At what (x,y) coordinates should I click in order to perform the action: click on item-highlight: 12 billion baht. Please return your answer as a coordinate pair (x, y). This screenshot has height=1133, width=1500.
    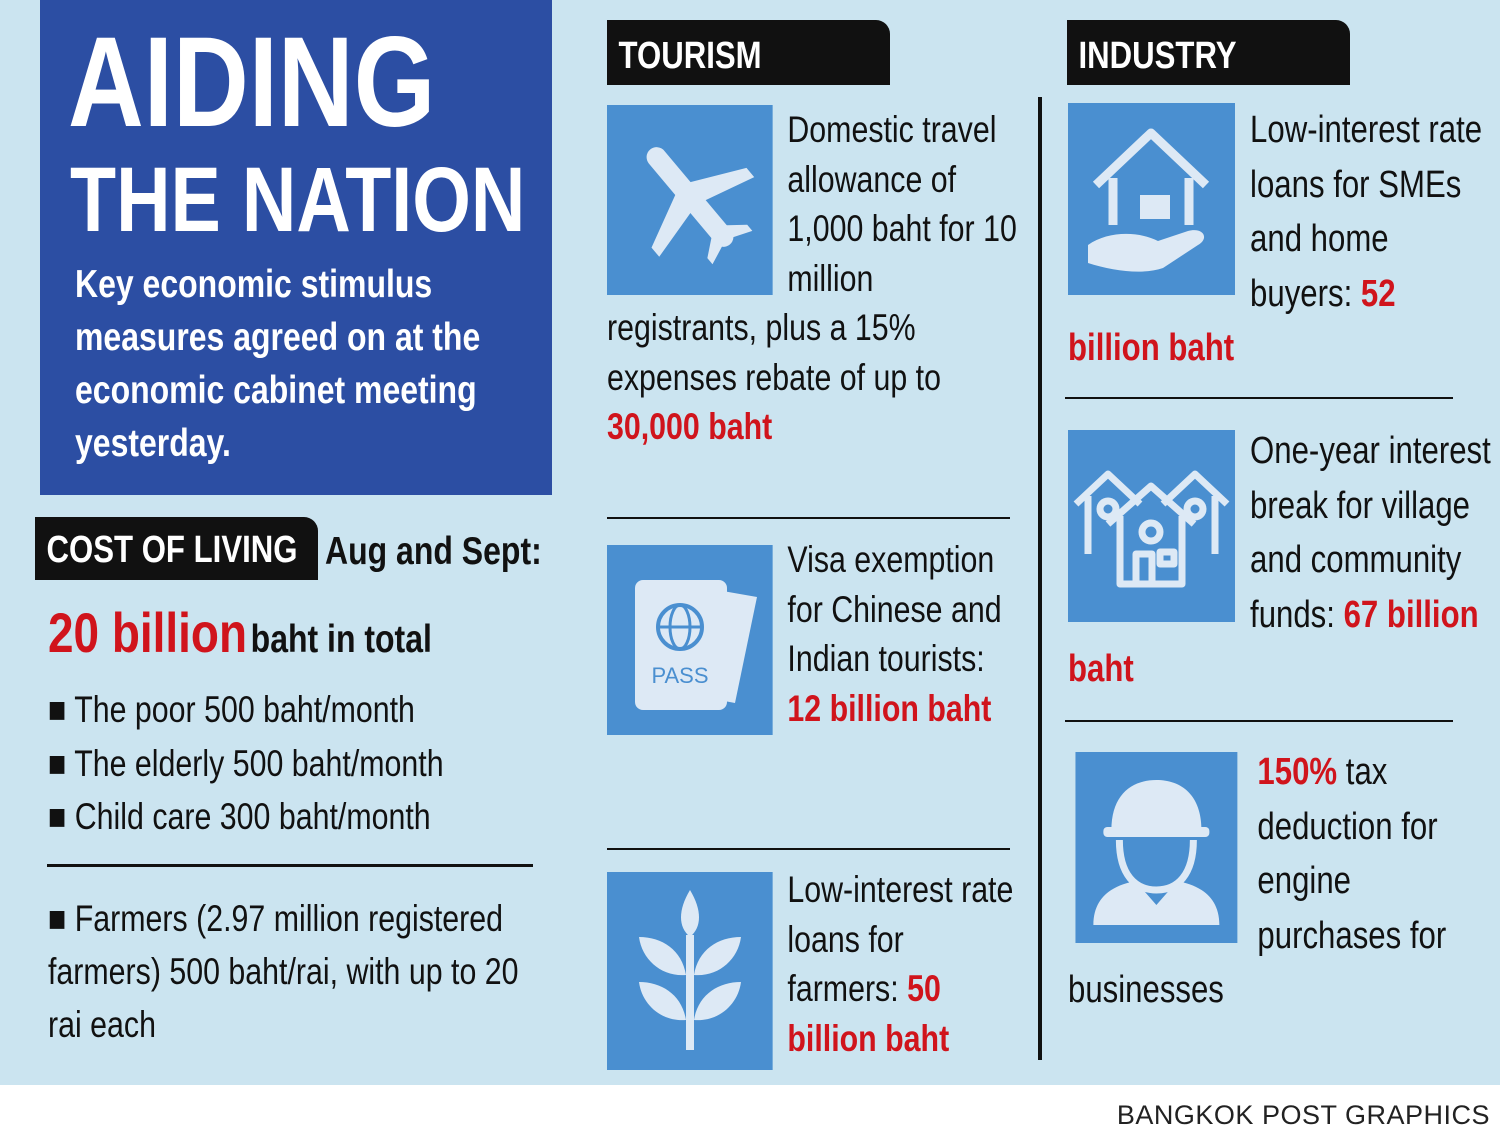
    Looking at the image, I should click on (889, 708).